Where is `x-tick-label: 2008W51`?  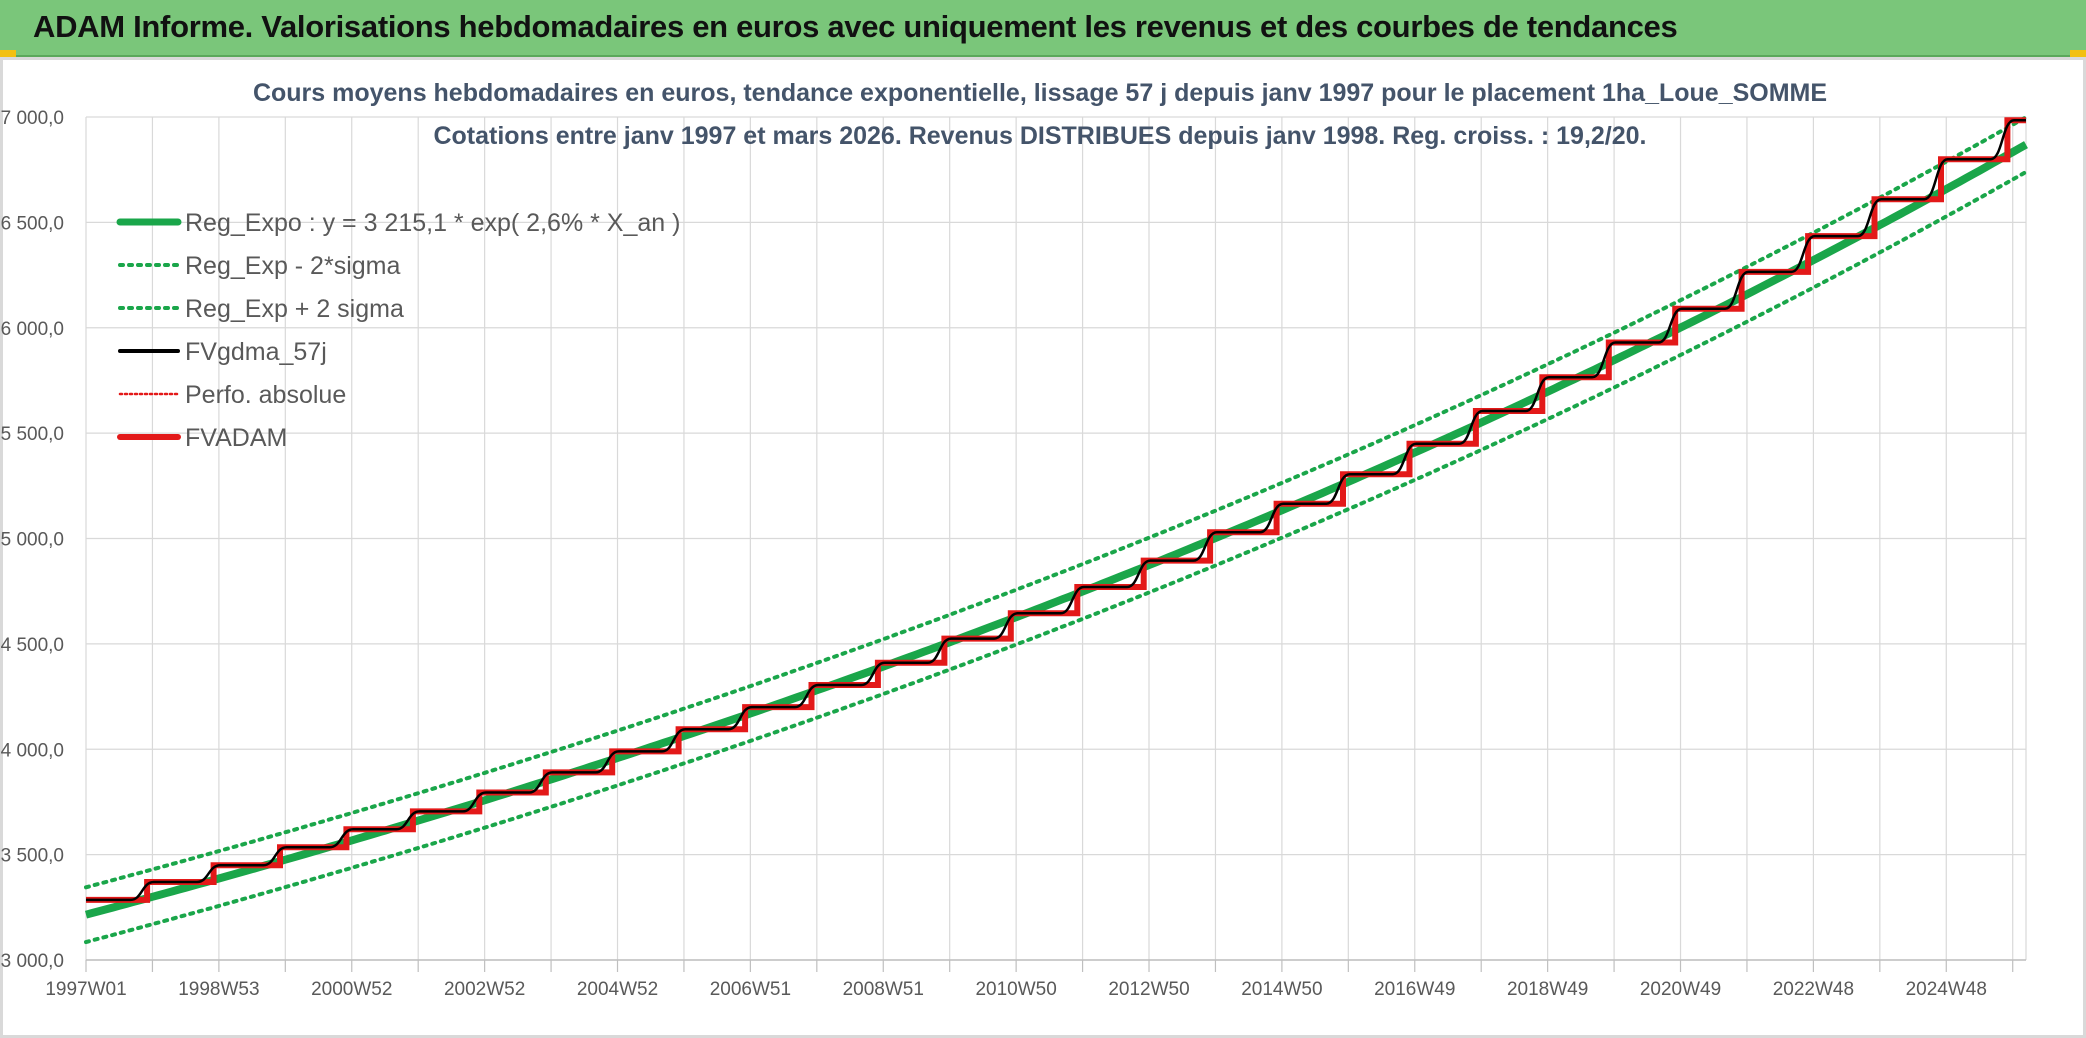
x-tick-label: 2008W51 is located at coordinates (883, 989).